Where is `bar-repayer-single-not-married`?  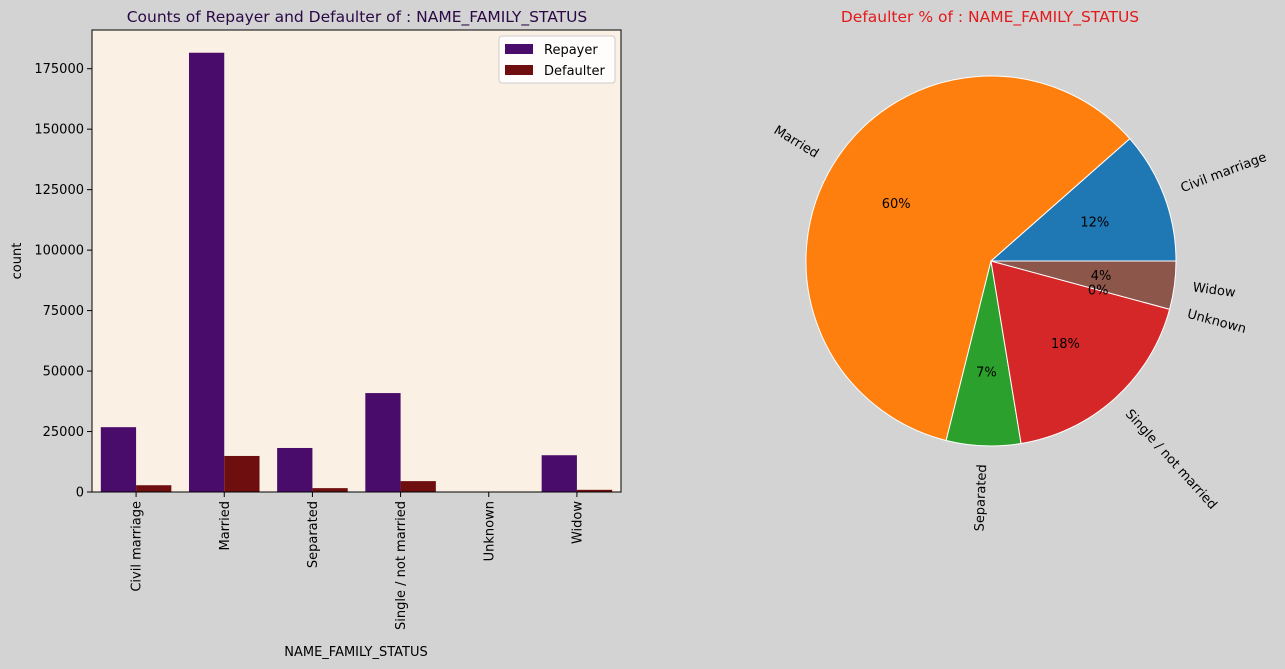 bar-repayer-single-not-married is located at coordinates (383, 442).